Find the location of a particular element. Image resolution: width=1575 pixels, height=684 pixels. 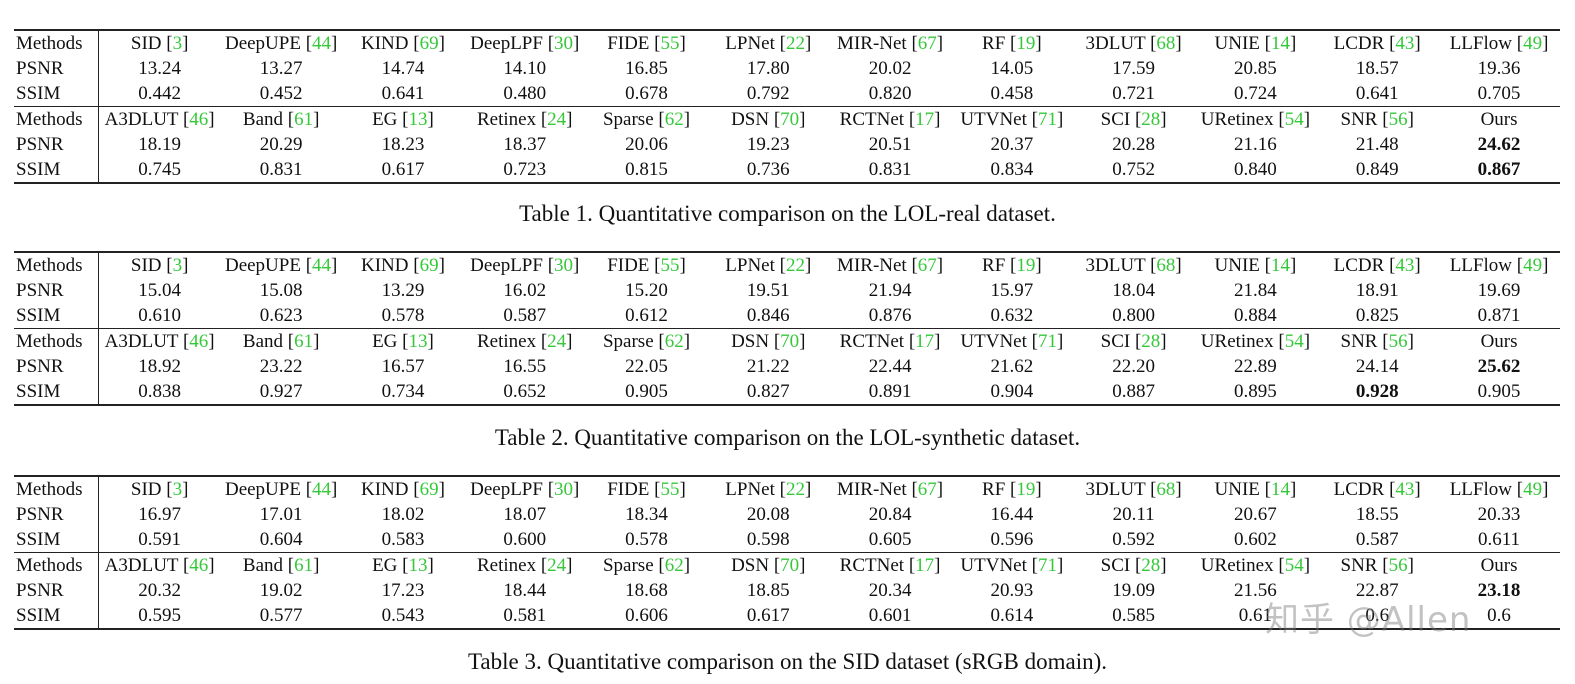

metric-value: 0.827 is located at coordinates (768, 392).